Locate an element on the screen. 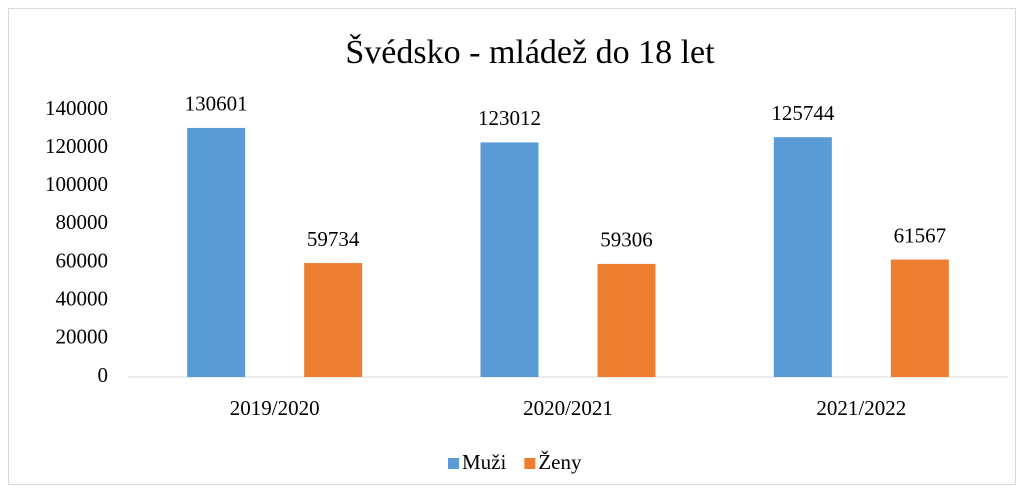 The image size is (1024, 493). y-tick-label: 40000 is located at coordinates (82, 299).